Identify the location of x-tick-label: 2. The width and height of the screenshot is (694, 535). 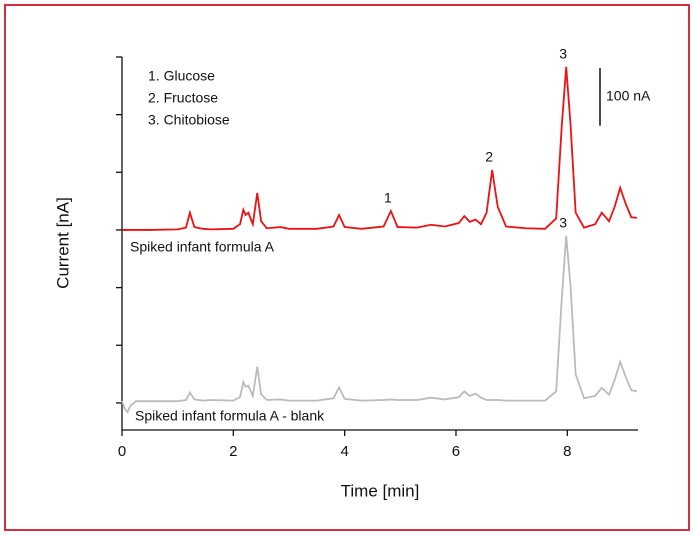
(233, 451).